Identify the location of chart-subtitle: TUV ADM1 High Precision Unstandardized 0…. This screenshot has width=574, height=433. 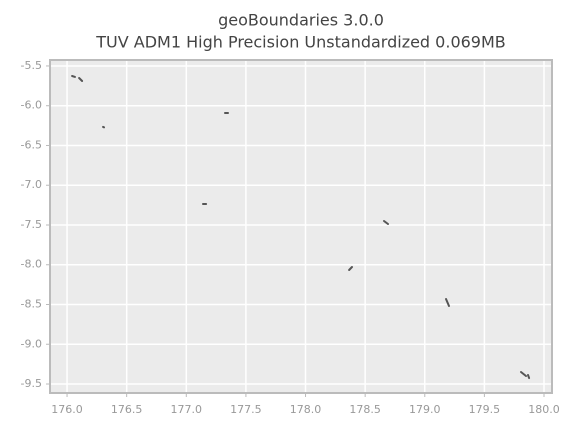
(300, 42).